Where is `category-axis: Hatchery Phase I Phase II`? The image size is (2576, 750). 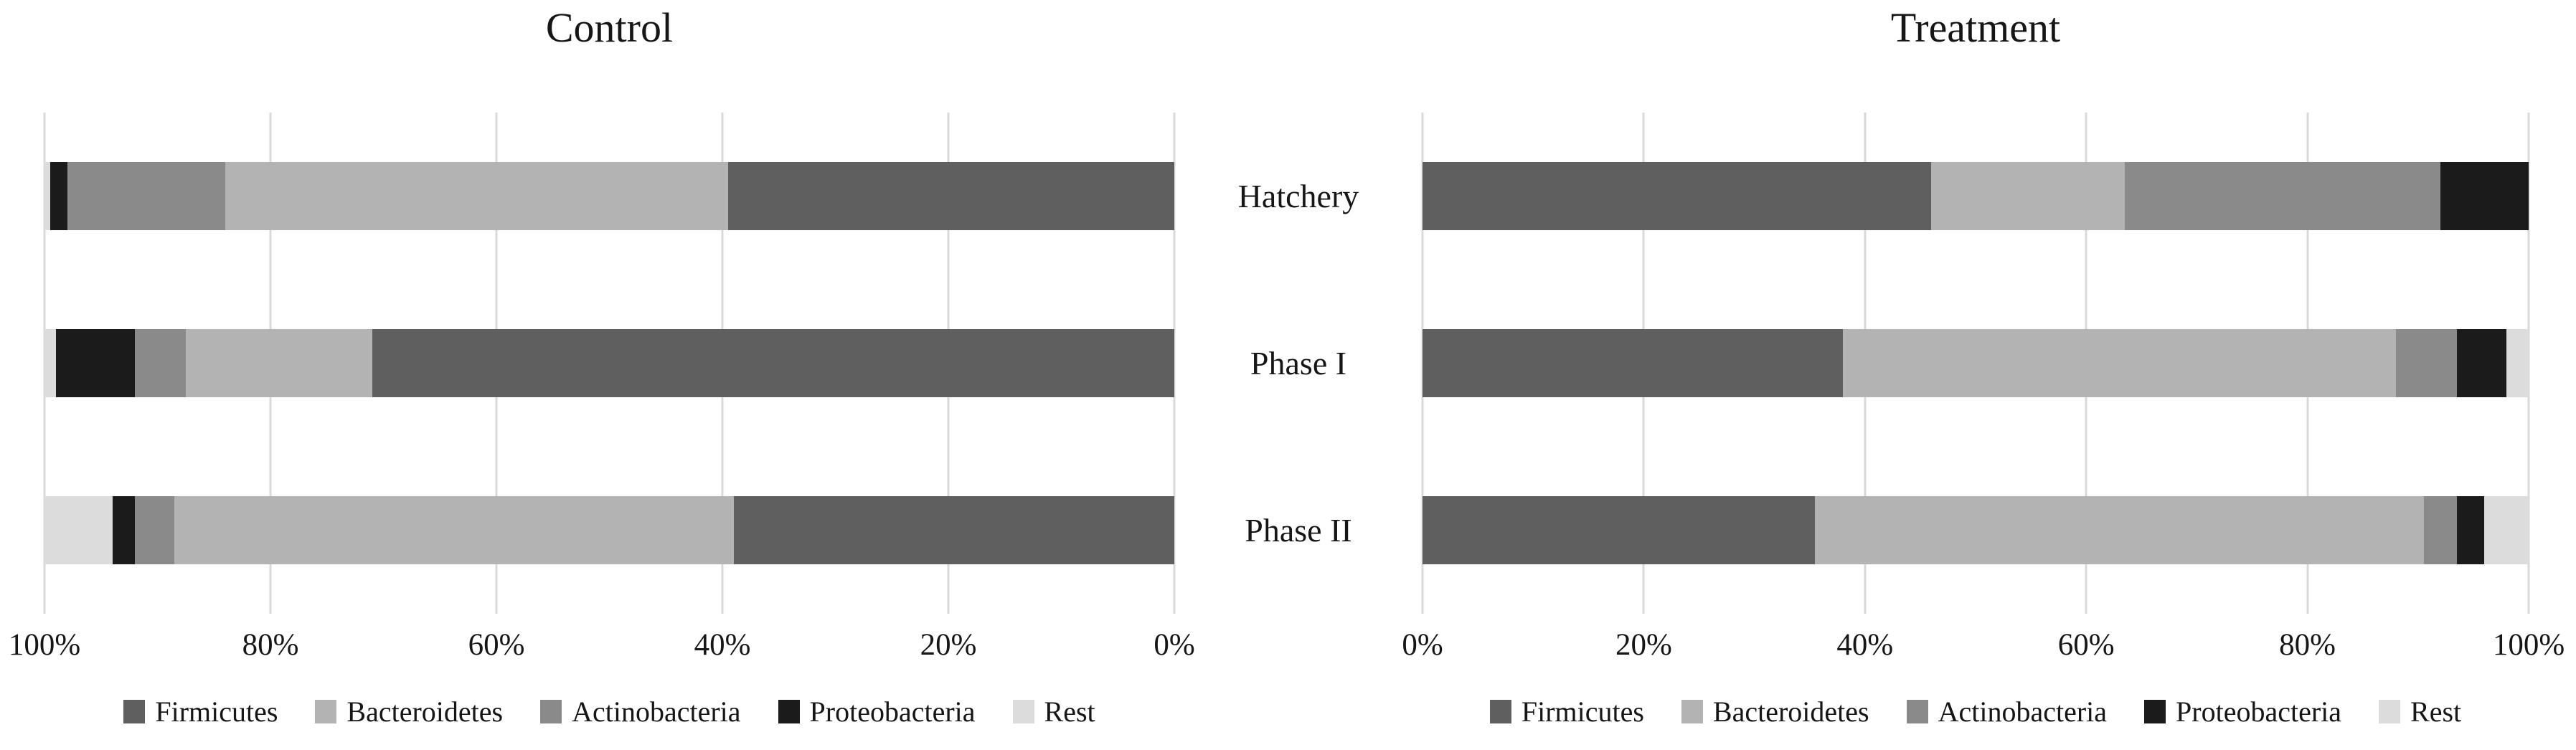 category-axis: Hatchery Phase I Phase II is located at coordinates (1298, 363).